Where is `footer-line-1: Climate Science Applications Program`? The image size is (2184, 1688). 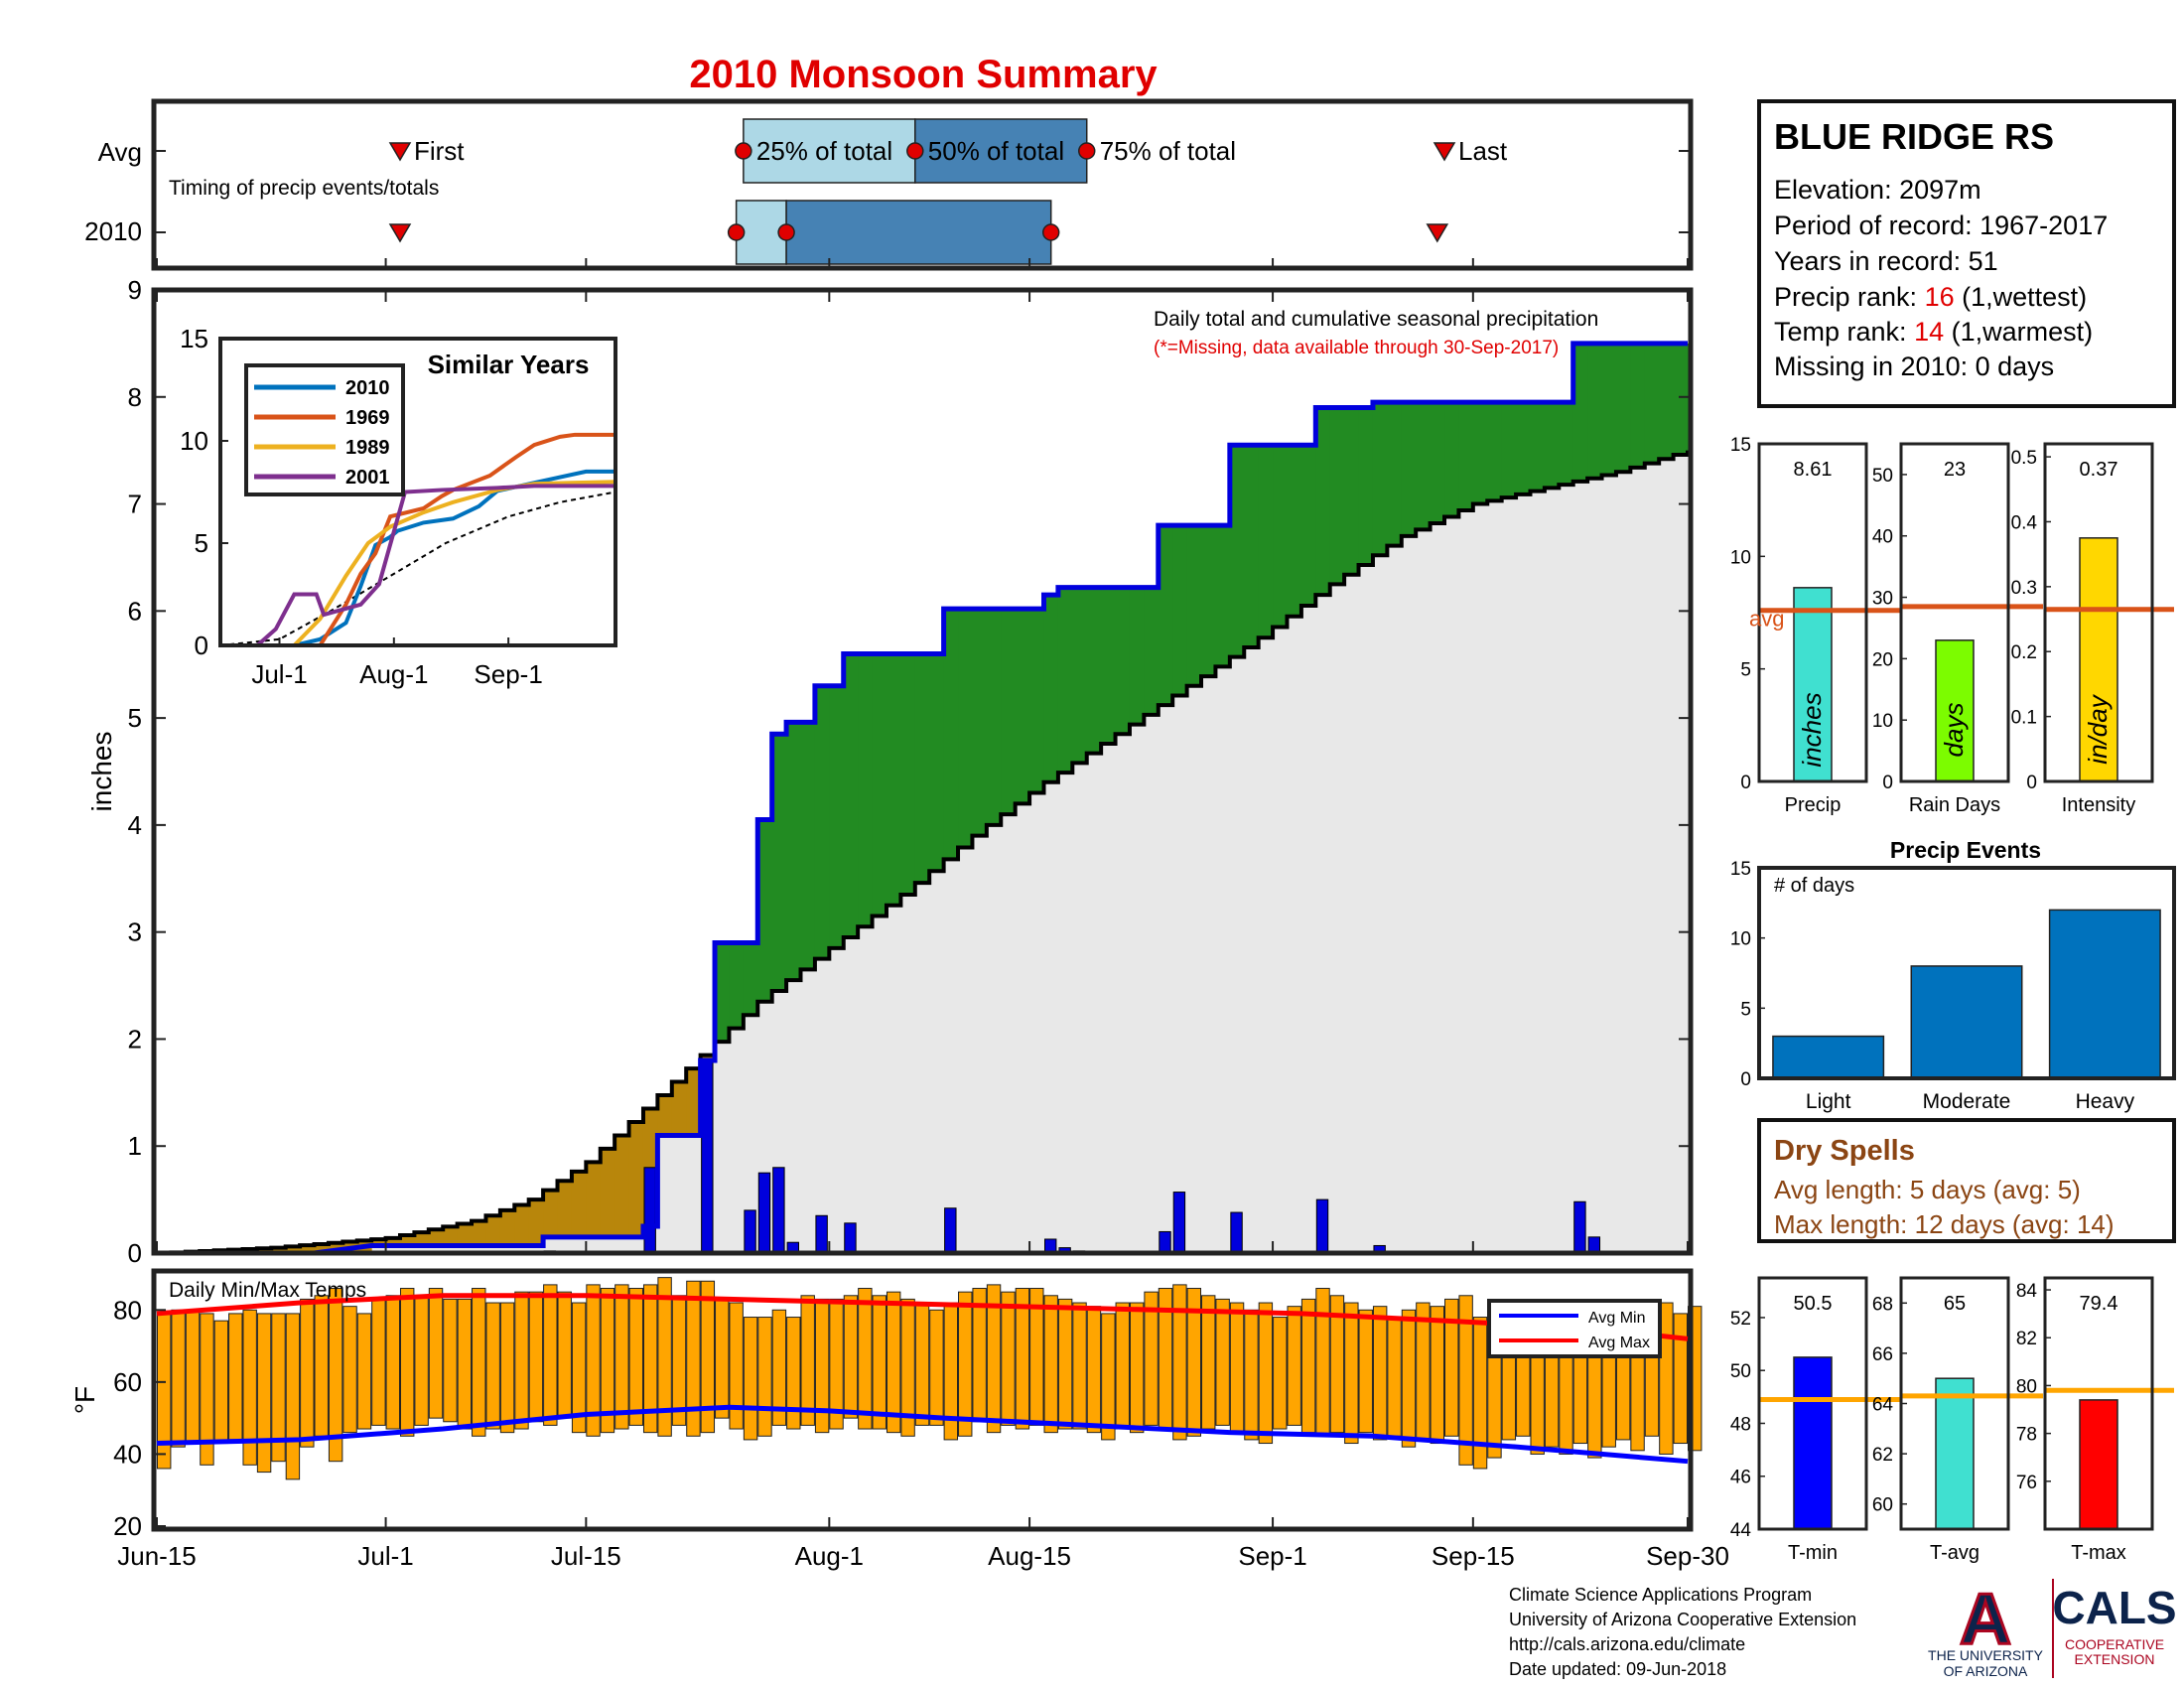 footer-line-1: Climate Science Applications Program is located at coordinates (1660, 1595).